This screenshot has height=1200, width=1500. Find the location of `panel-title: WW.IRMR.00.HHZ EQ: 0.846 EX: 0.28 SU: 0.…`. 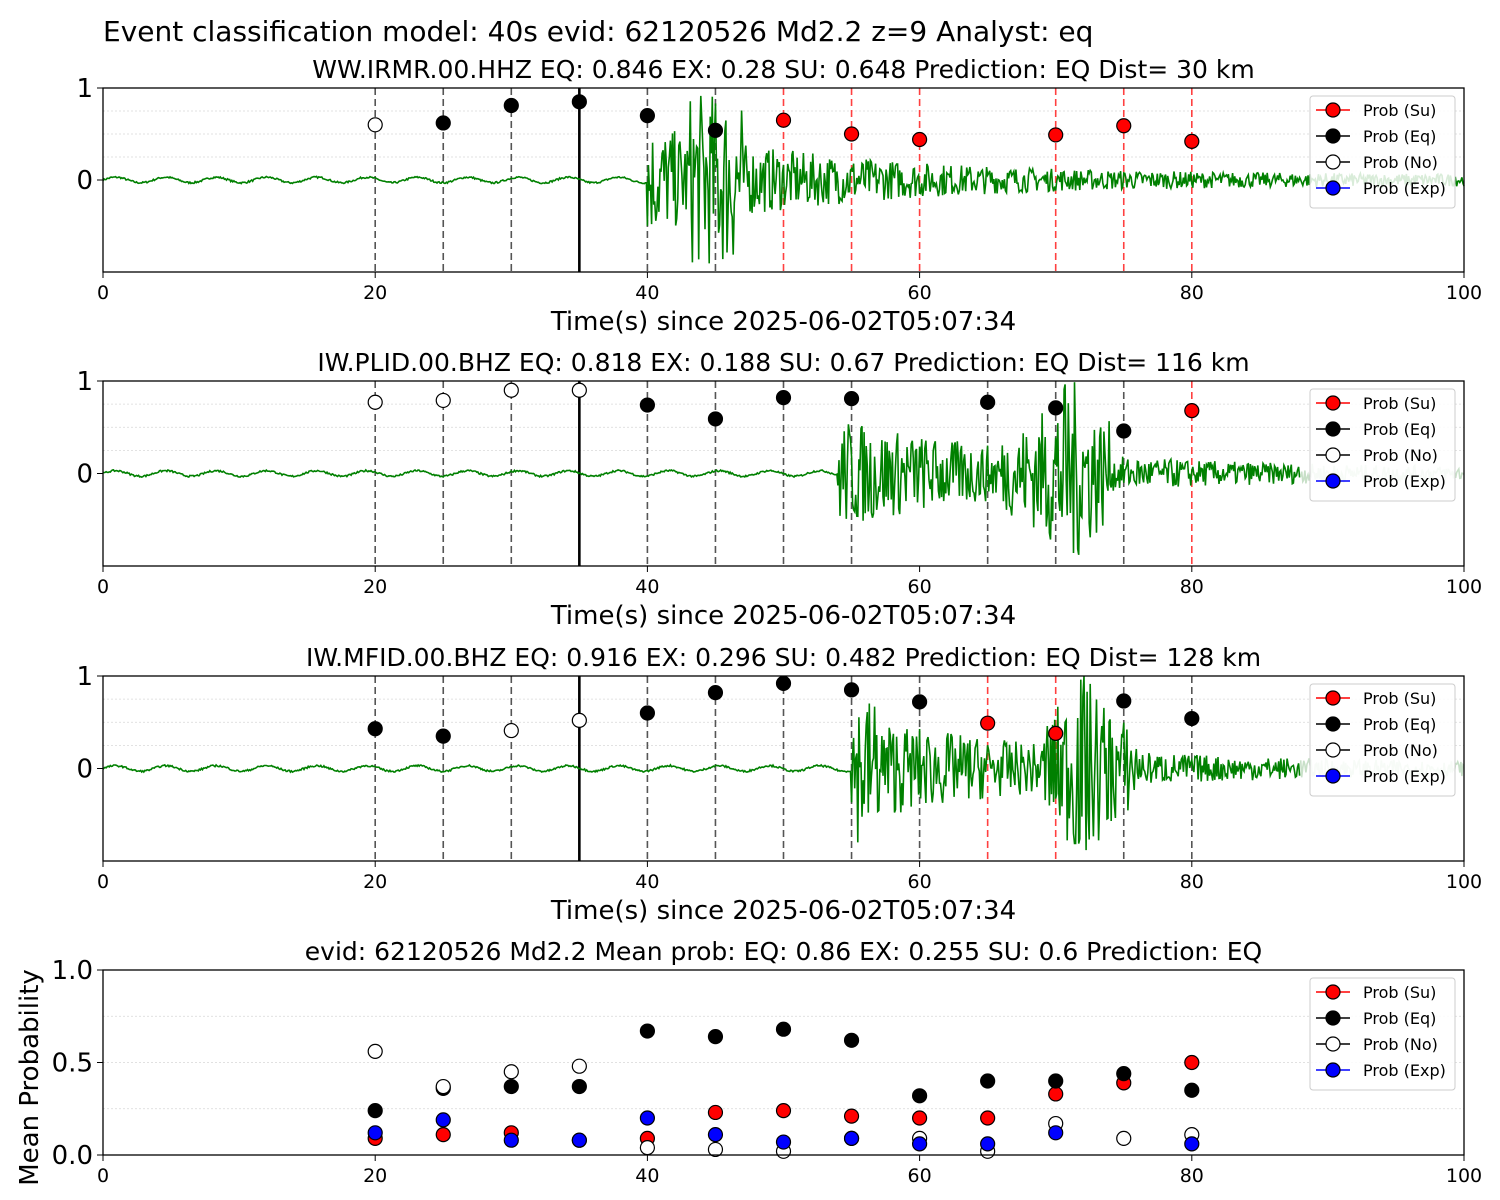

panel-title: WW.IRMR.00.HHZ EQ: 0.846 EX: 0.28 SU: 0.… is located at coordinates (783, 69).